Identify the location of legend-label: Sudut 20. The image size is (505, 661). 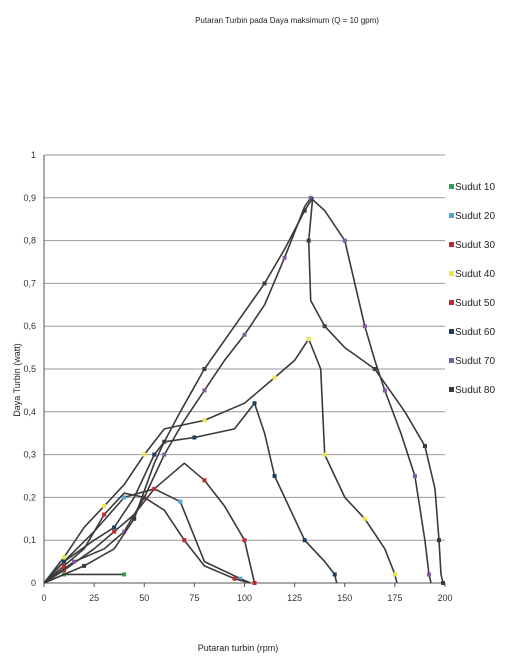
(475, 216).